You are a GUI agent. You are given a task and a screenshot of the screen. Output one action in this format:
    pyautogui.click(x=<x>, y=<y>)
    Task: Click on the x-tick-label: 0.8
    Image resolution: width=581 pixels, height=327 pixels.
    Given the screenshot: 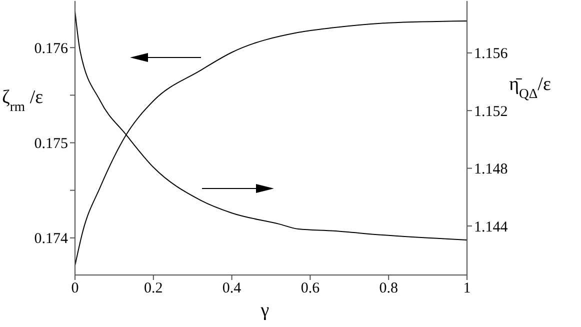 What is the action you would take?
    pyautogui.click(x=388, y=288)
    